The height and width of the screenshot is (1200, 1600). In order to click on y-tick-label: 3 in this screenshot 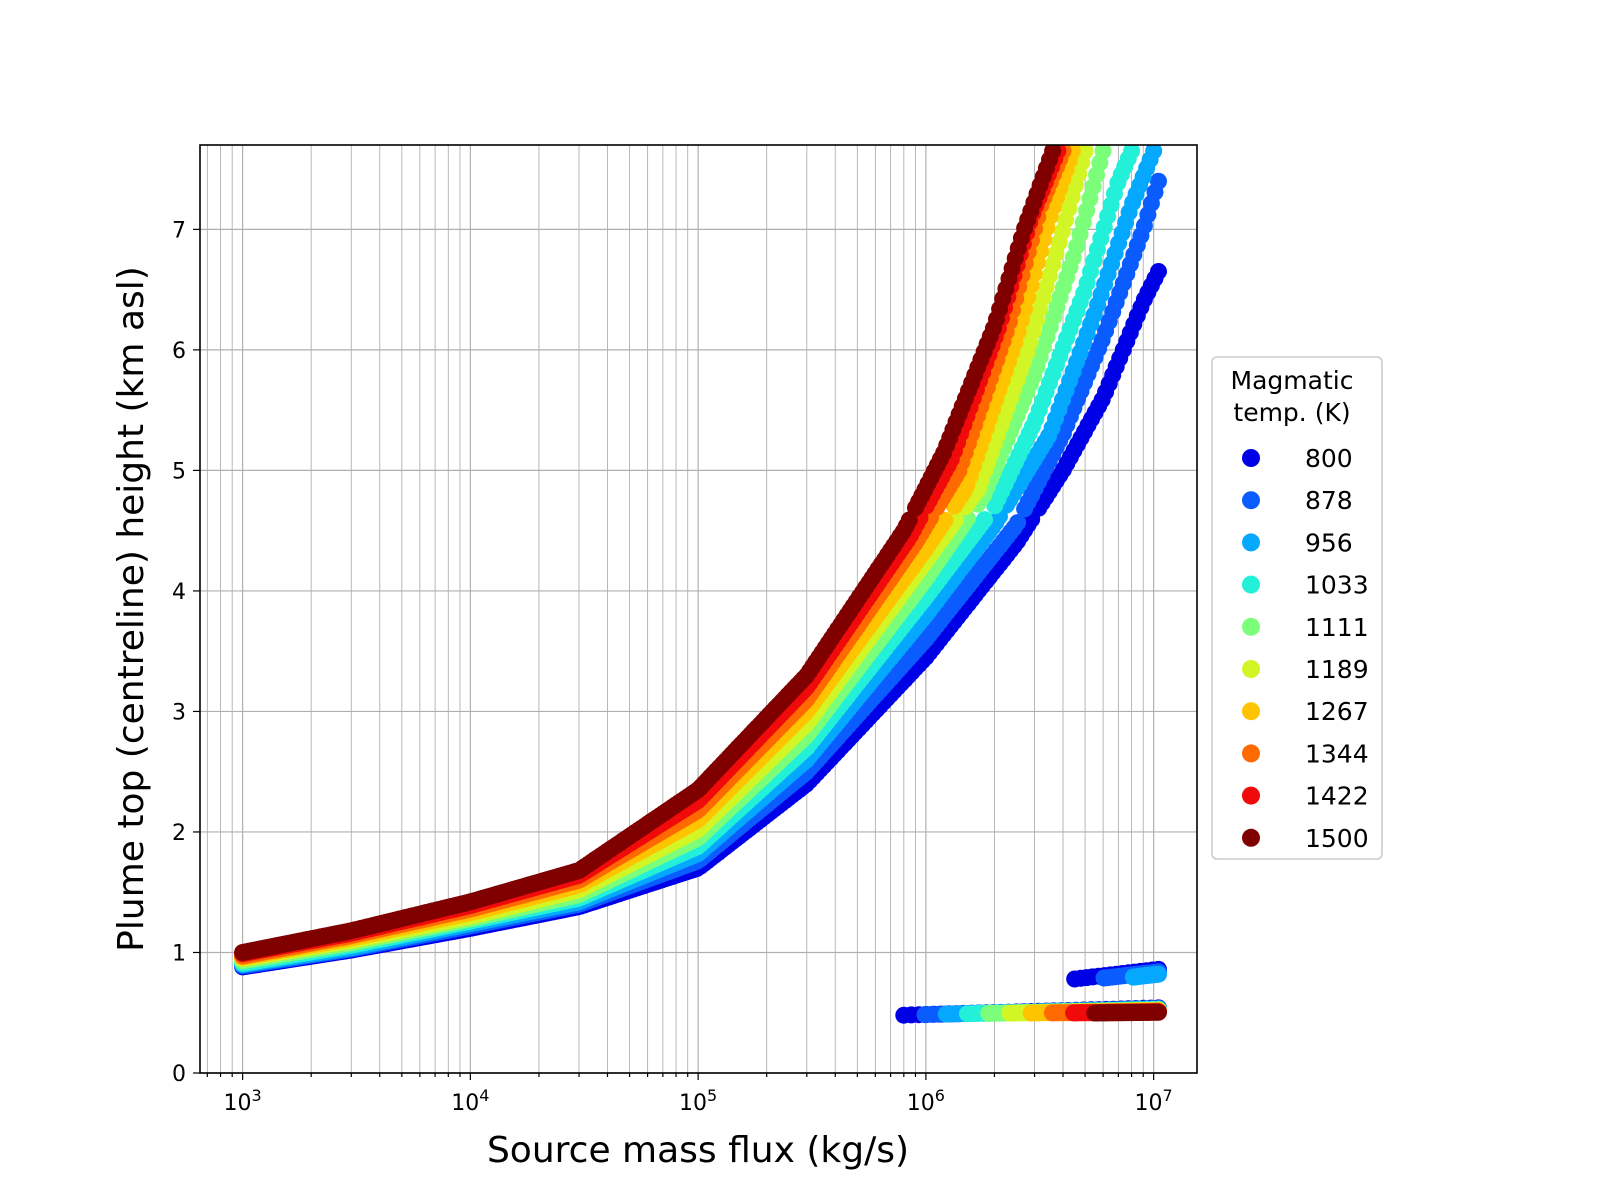, I will do `click(179, 712)`.